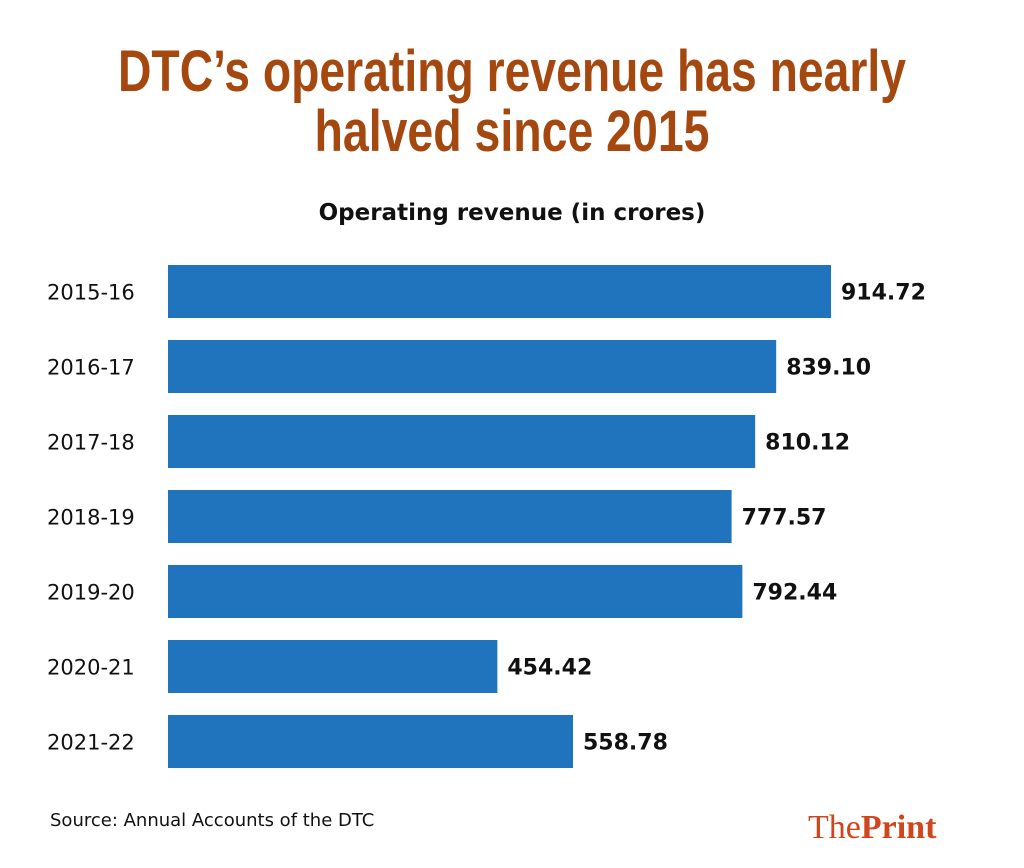 This screenshot has height=868, width=1024. What do you see at coordinates (549, 668) in the screenshot?
I see `value-label: 454.42` at bounding box center [549, 668].